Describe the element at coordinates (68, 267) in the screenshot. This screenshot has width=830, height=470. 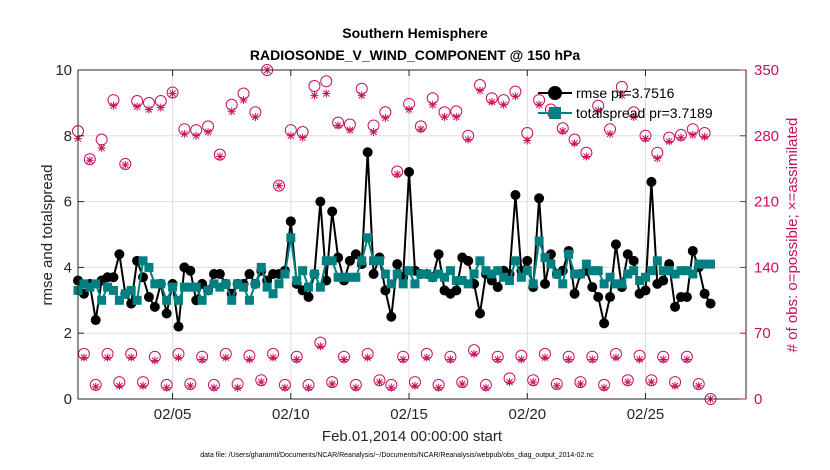
I see `y-tick-label: 4` at that location.